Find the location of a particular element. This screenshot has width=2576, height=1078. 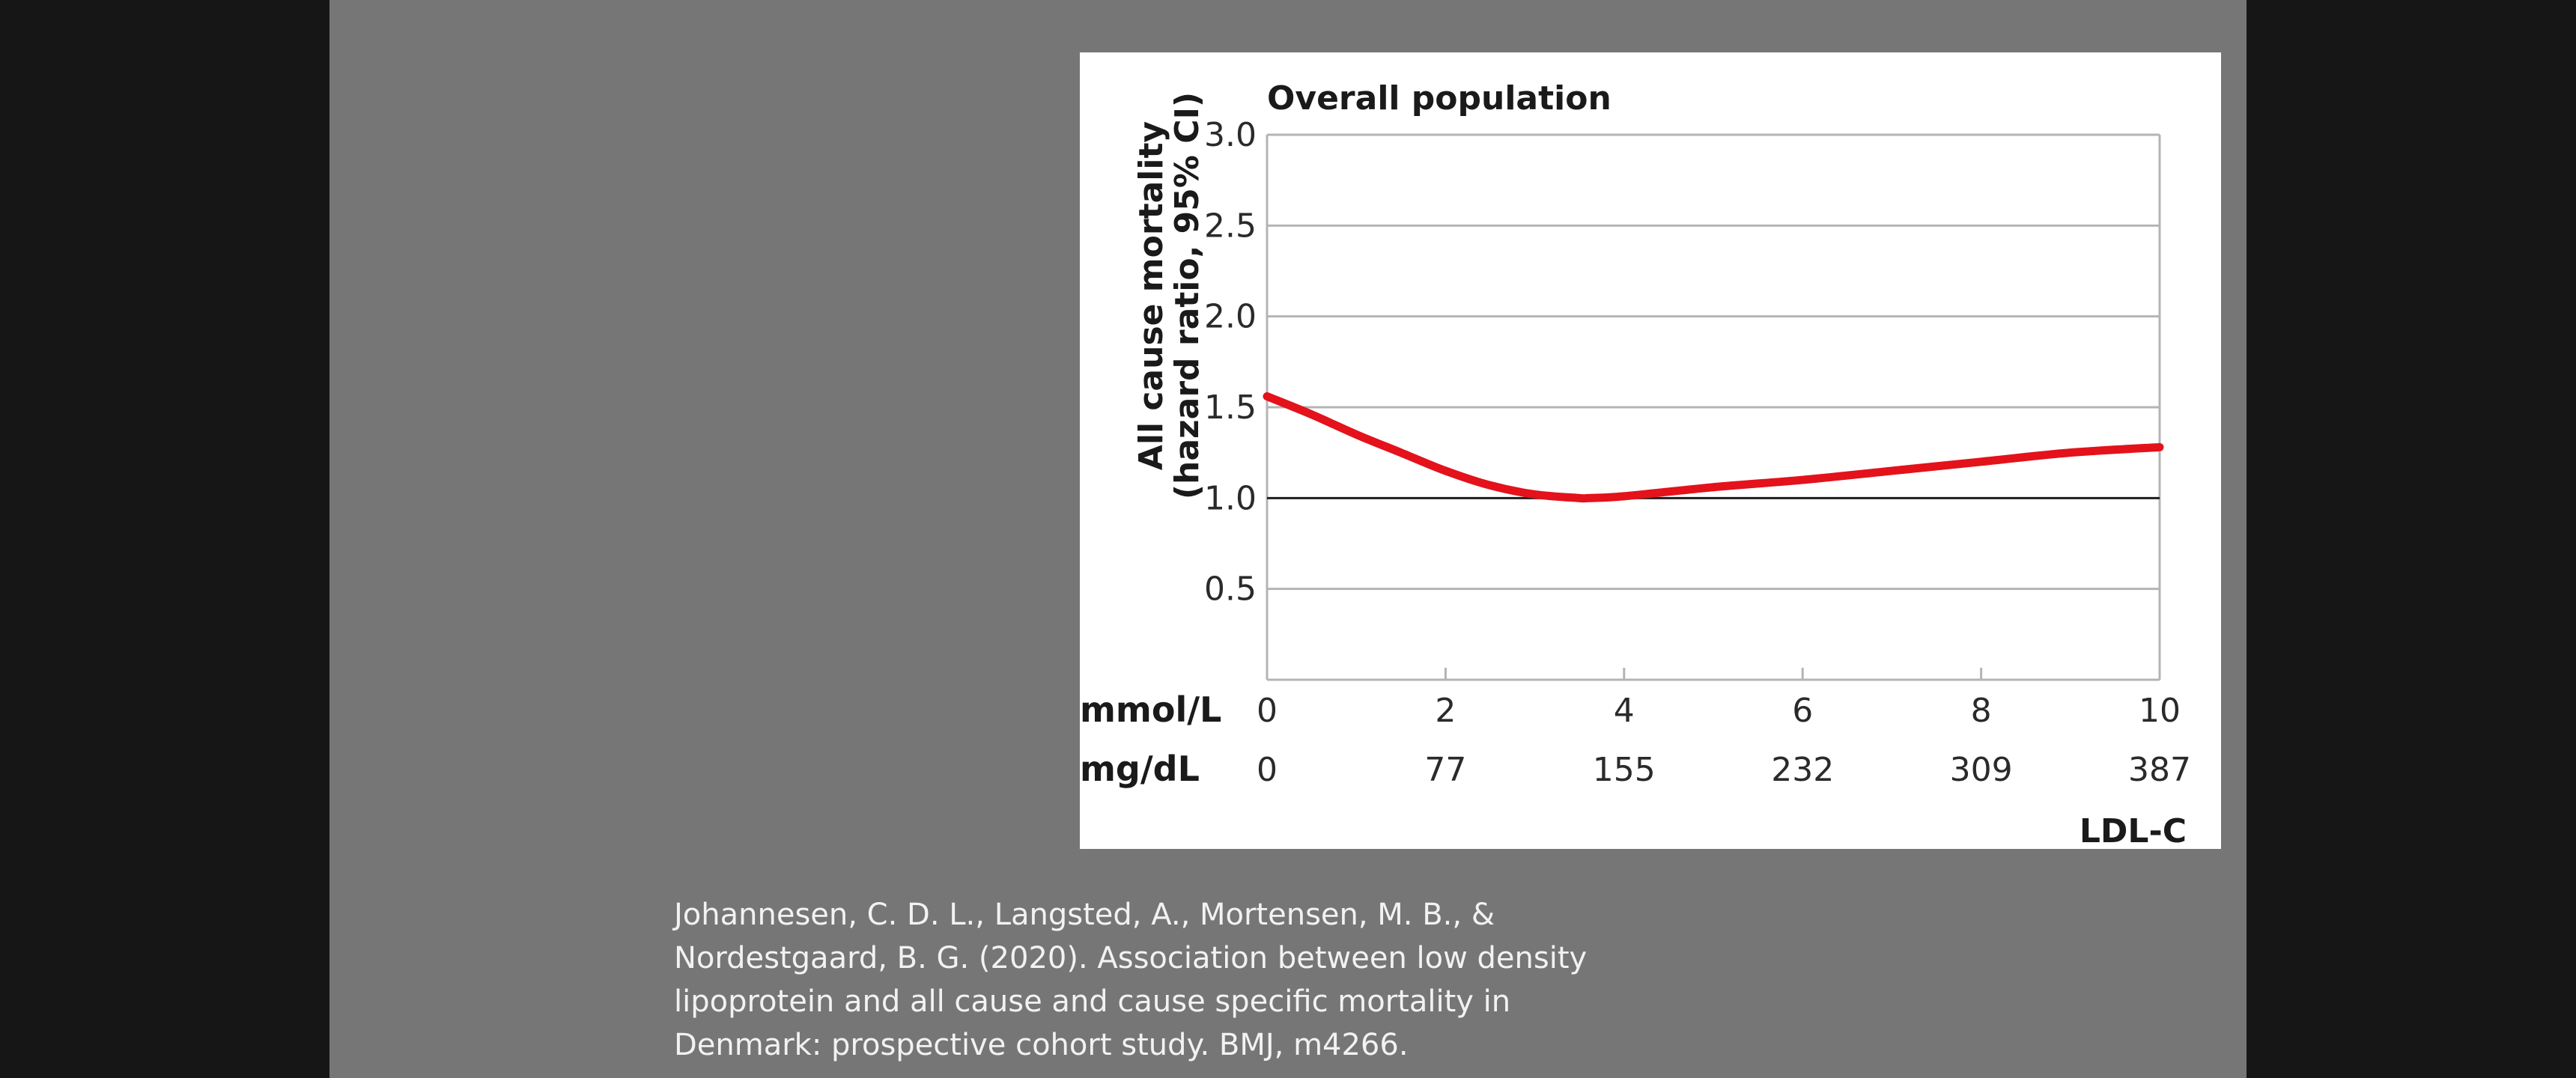

x-axis-title: LDL-C is located at coordinates (2133, 830).